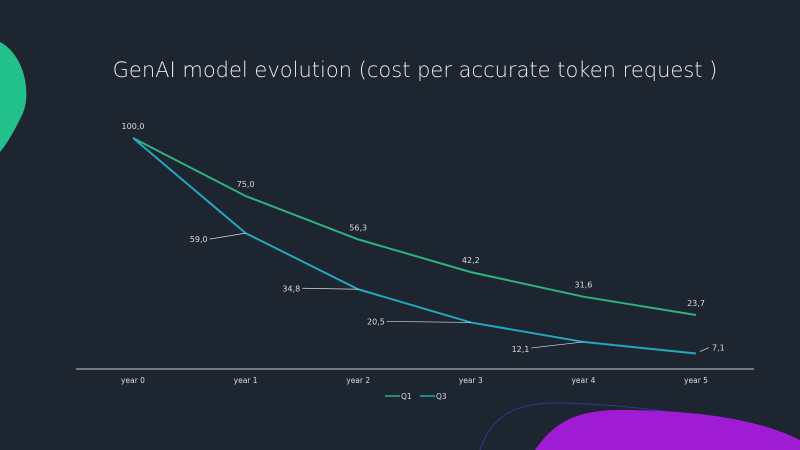 The width and height of the screenshot is (800, 450). I want to click on data-label: 100,0, so click(133, 126).